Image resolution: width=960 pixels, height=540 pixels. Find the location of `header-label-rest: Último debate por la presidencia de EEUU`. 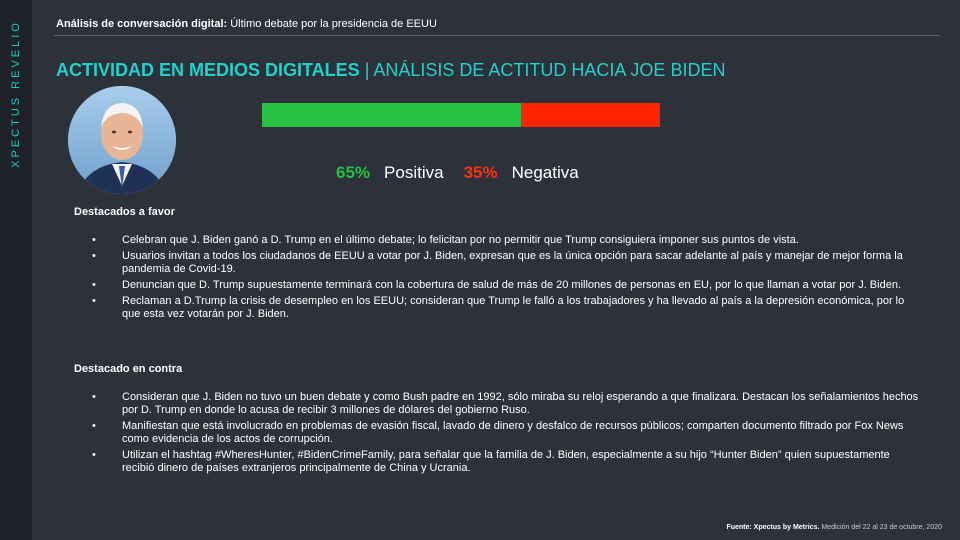

header-label-rest: Último debate por la presidencia de EEUU is located at coordinates (332, 24).